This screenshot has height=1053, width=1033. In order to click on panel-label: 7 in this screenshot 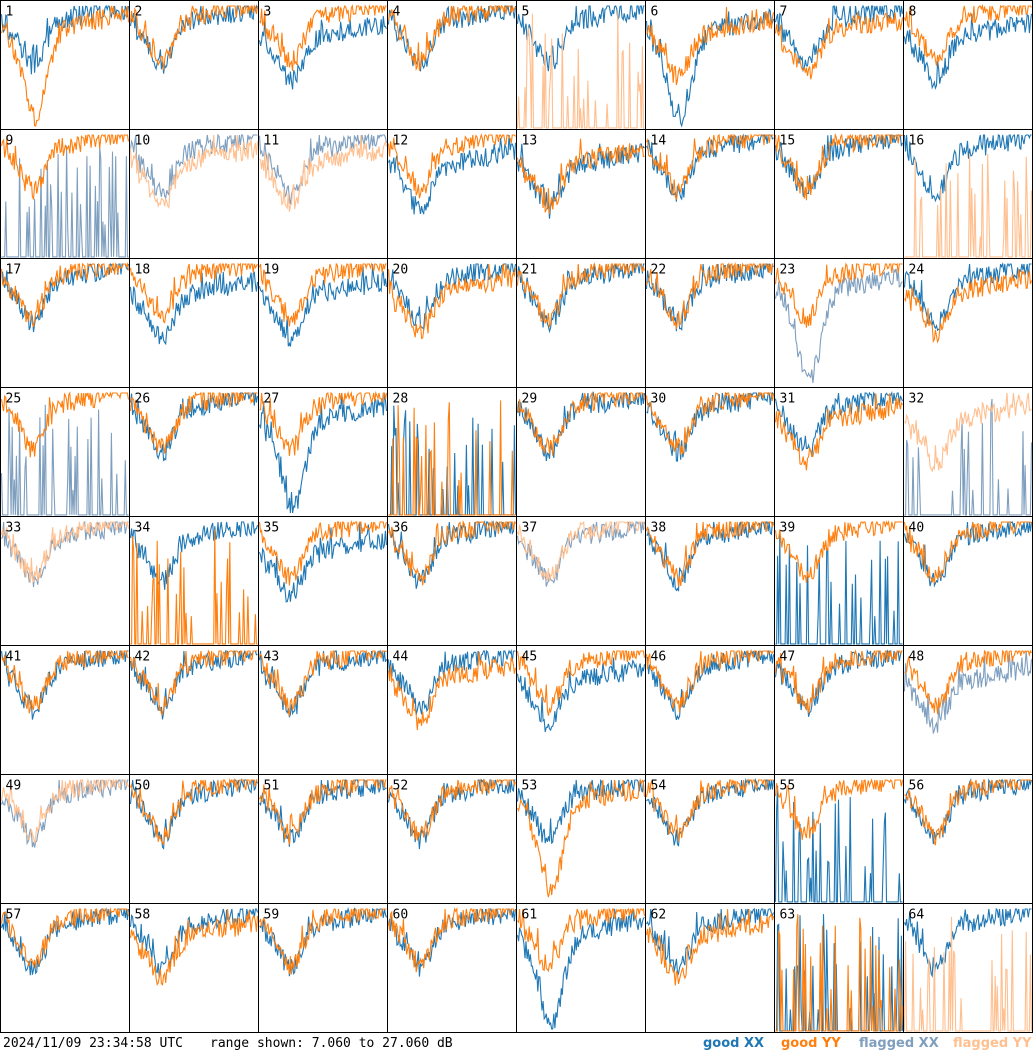, I will do `click(784, 12)`.